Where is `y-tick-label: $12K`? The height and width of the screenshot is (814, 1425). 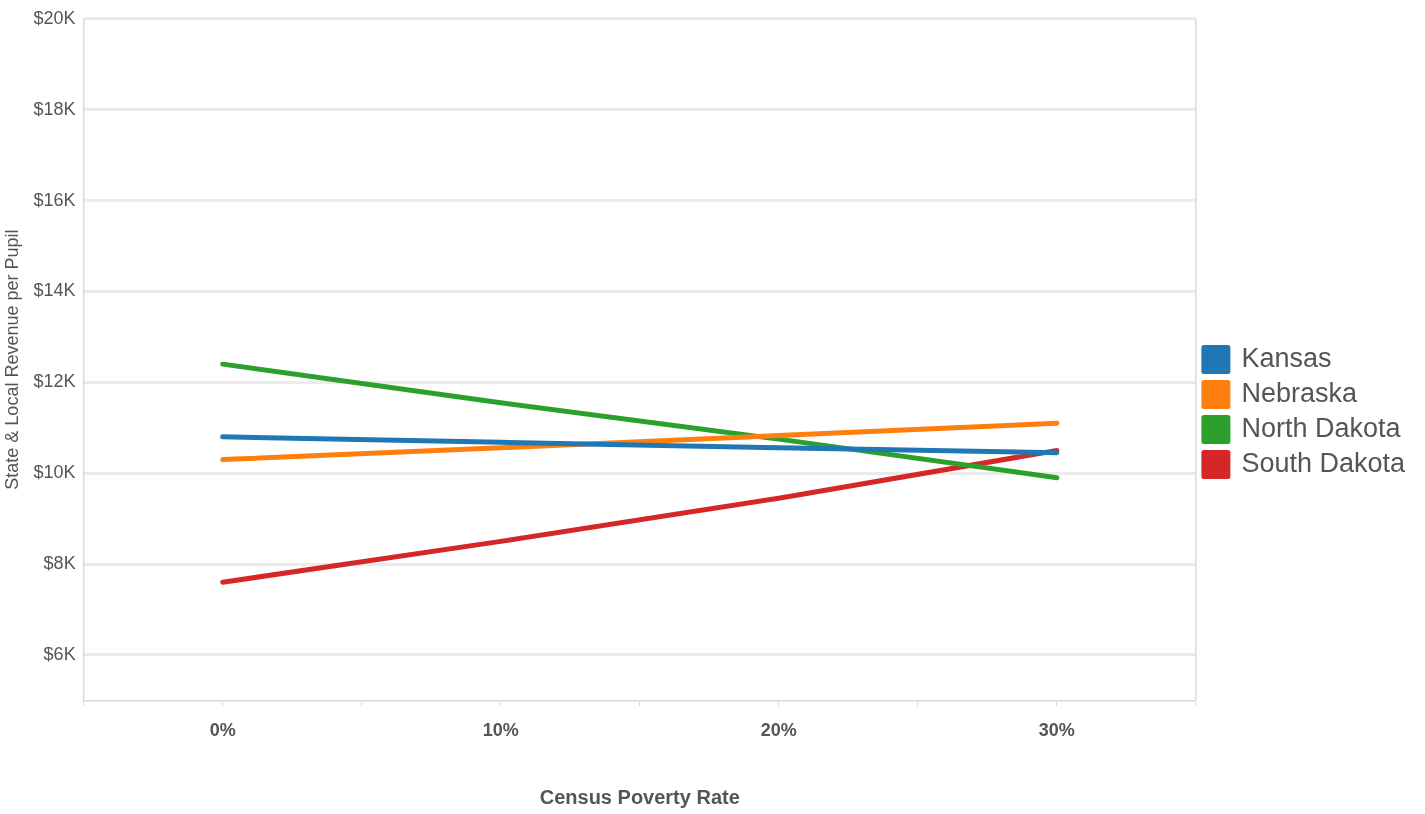
y-tick-label: $12K is located at coordinates (54, 381).